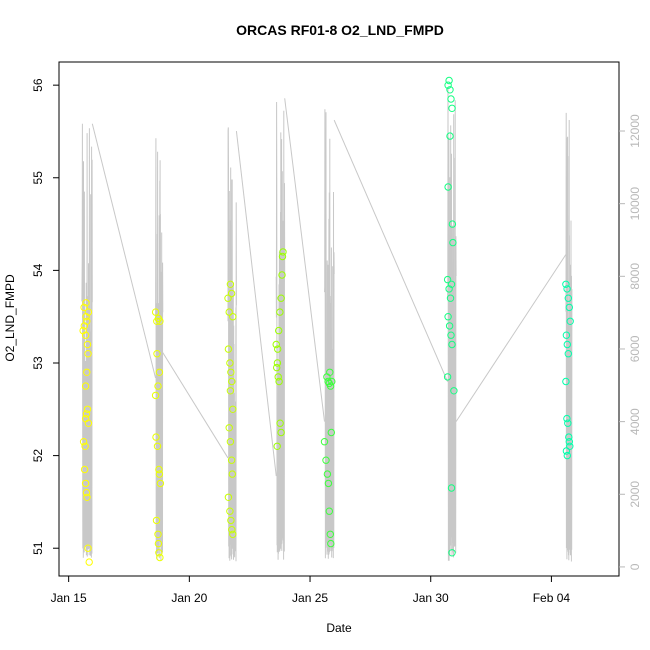 This screenshot has width=650, height=650. I want to click on altitude-line-rf01, so click(87, 340).